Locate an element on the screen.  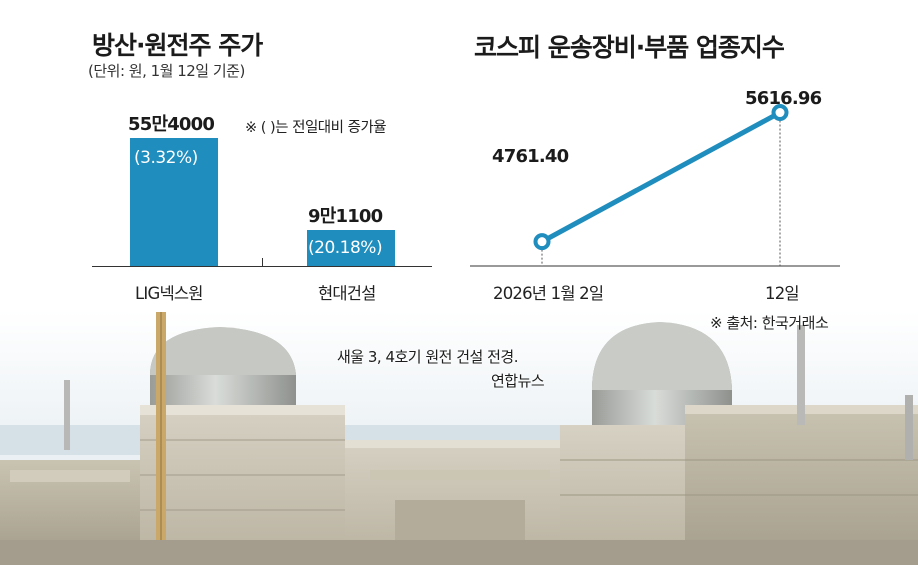
right-chart-title: 코스피 운송장비·부품 업종지수 is located at coordinates (629, 47).